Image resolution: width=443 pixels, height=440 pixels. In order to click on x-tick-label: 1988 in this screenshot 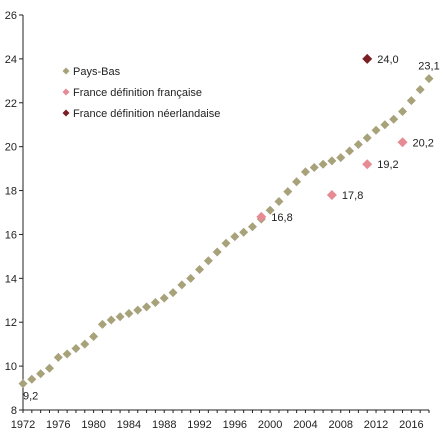, I will do `click(164, 425)`.